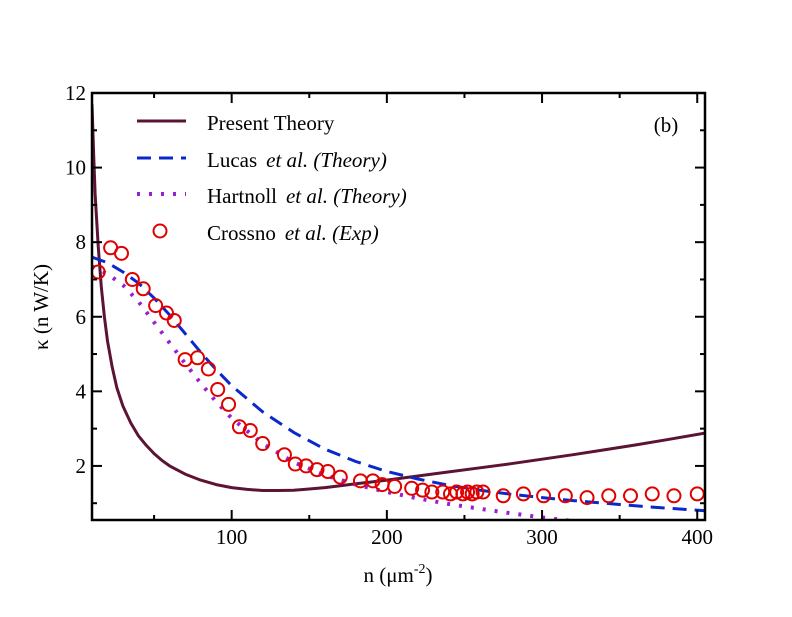  I want to click on x-tick-label: 100, so click(232, 537).